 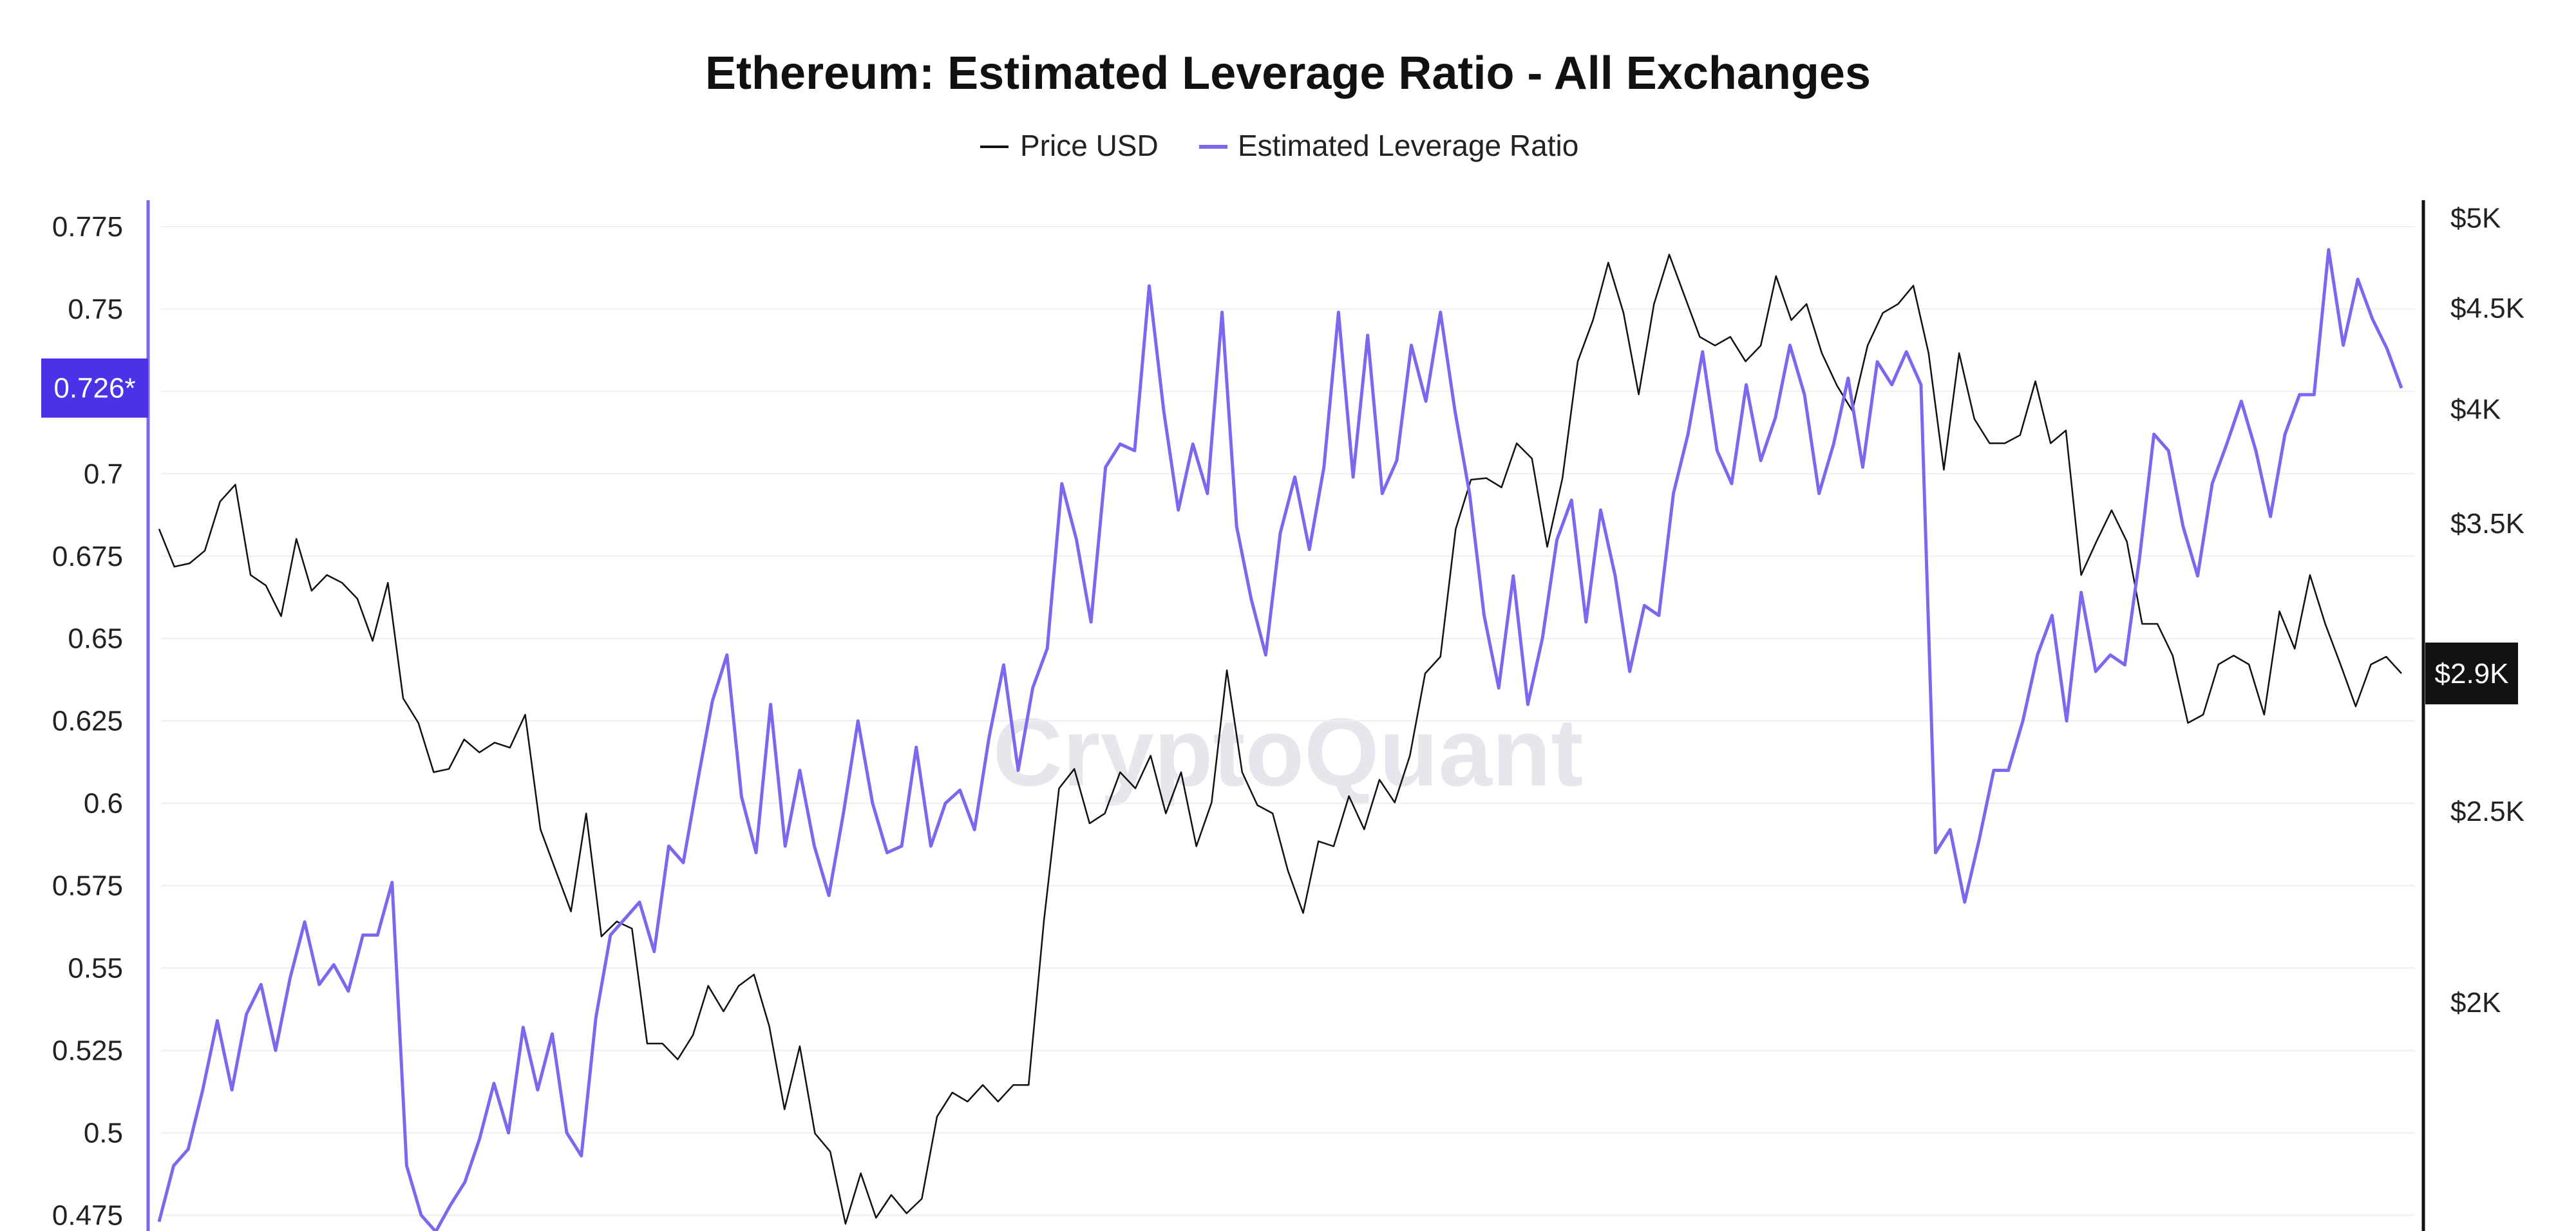 I want to click on left-tick-label: 0.55, so click(x=96, y=968).